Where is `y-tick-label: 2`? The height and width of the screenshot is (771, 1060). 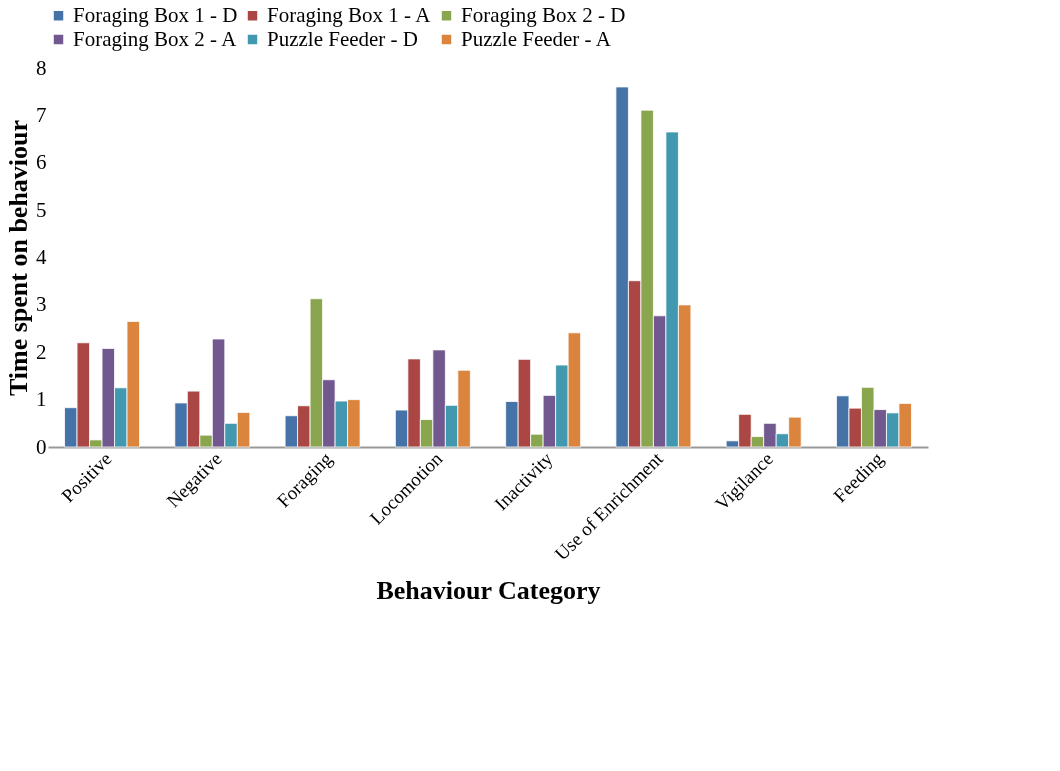
y-tick-label: 2 is located at coordinates (41, 351).